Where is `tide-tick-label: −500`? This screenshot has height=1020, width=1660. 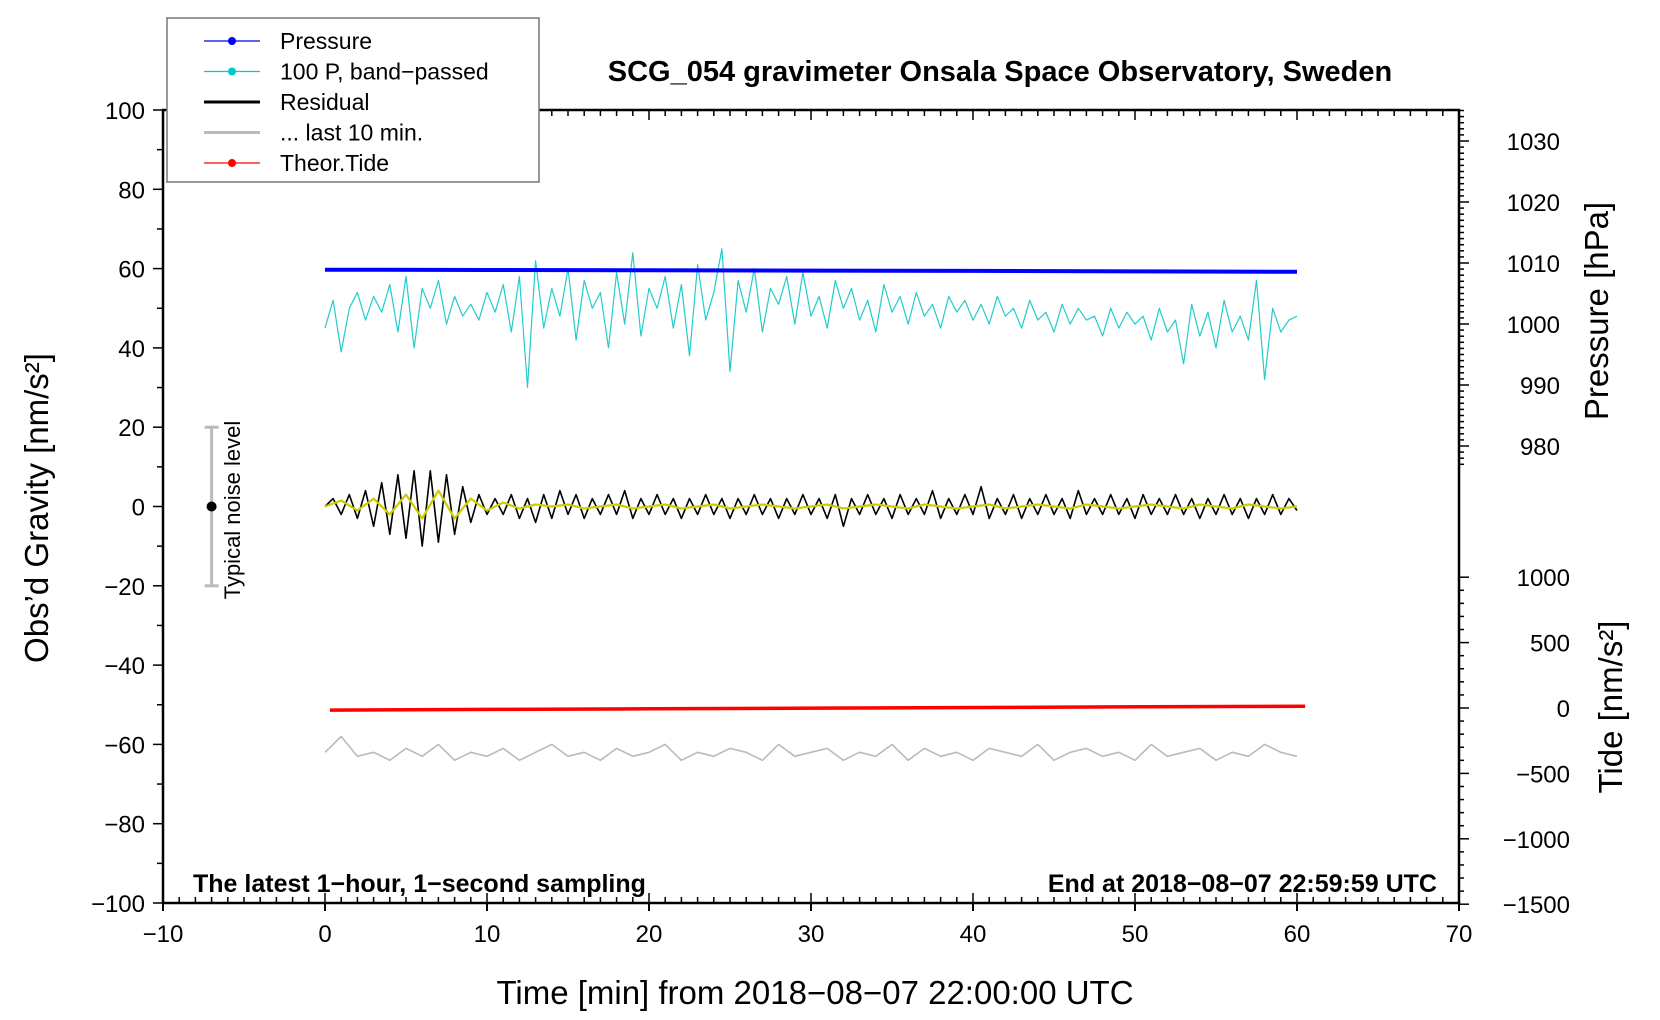 tide-tick-label: −500 is located at coordinates (1543, 774).